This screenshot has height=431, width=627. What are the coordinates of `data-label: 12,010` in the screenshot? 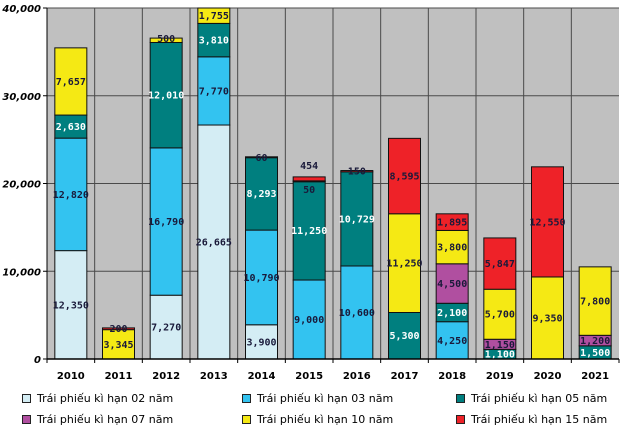 It's located at (166, 96).